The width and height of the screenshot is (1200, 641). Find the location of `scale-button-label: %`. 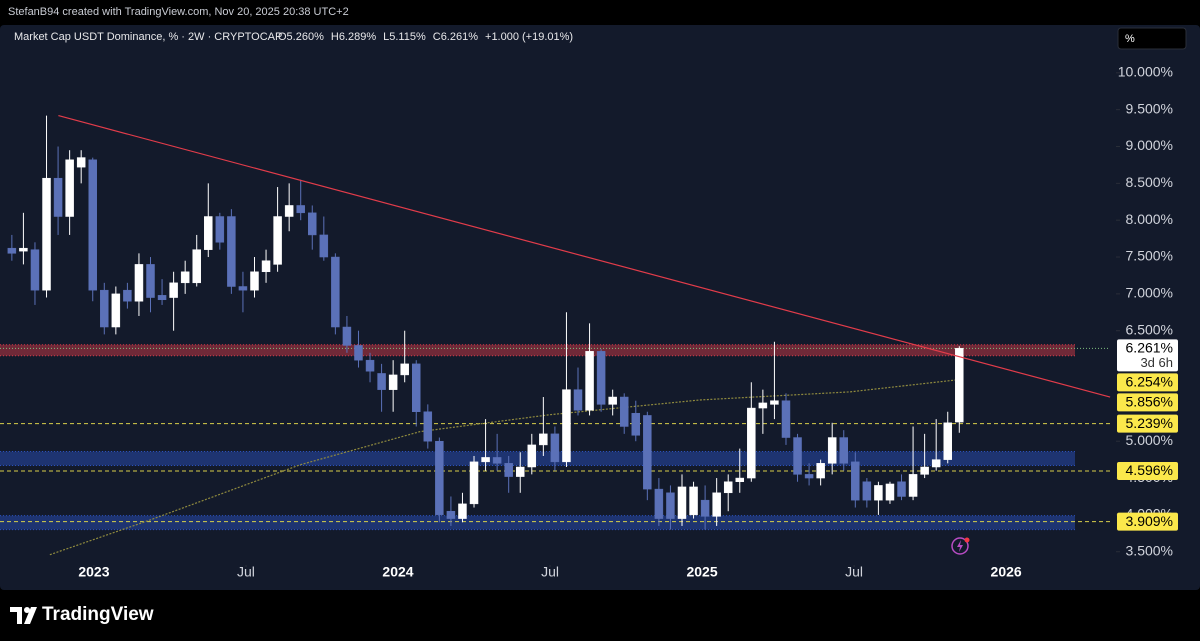

scale-button-label: % is located at coordinates (1130, 39).